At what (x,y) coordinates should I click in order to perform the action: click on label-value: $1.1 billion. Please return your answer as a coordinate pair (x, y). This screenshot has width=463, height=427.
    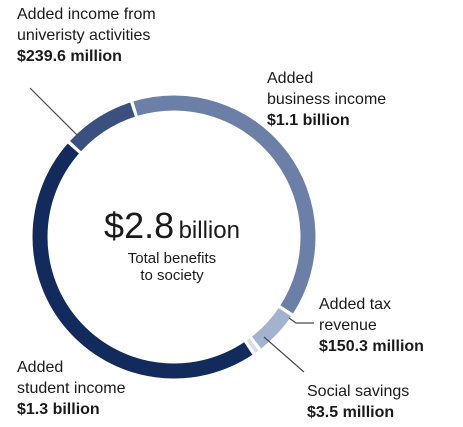
    Looking at the image, I should click on (308, 120).